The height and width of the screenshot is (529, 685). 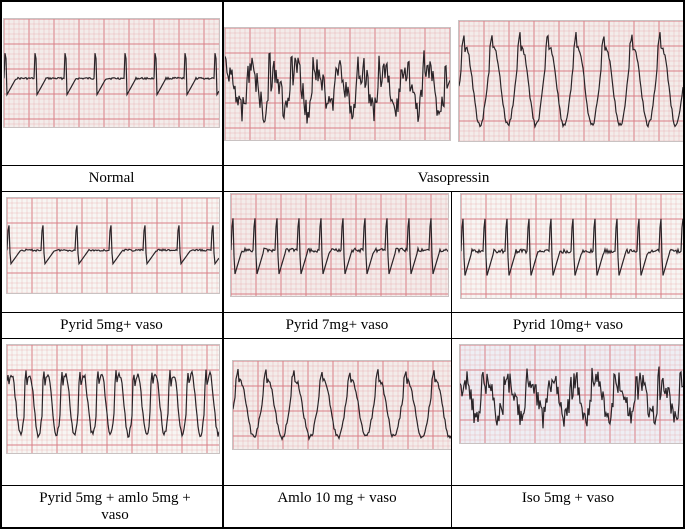 I want to click on ecg-iso5-image, so click(x=571, y=394).